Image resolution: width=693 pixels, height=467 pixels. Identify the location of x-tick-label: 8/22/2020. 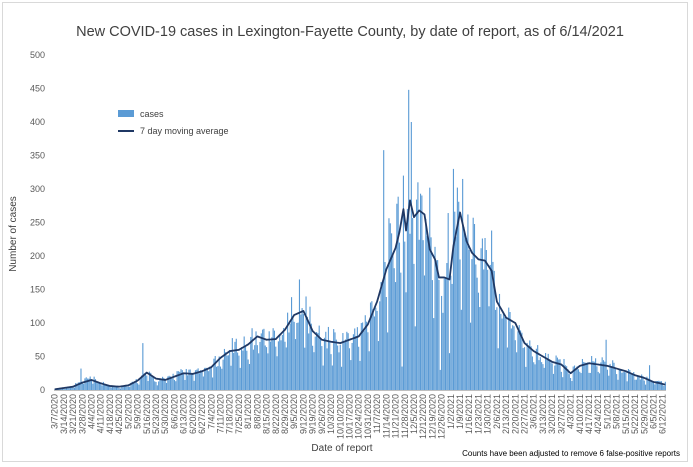
(276, 414).